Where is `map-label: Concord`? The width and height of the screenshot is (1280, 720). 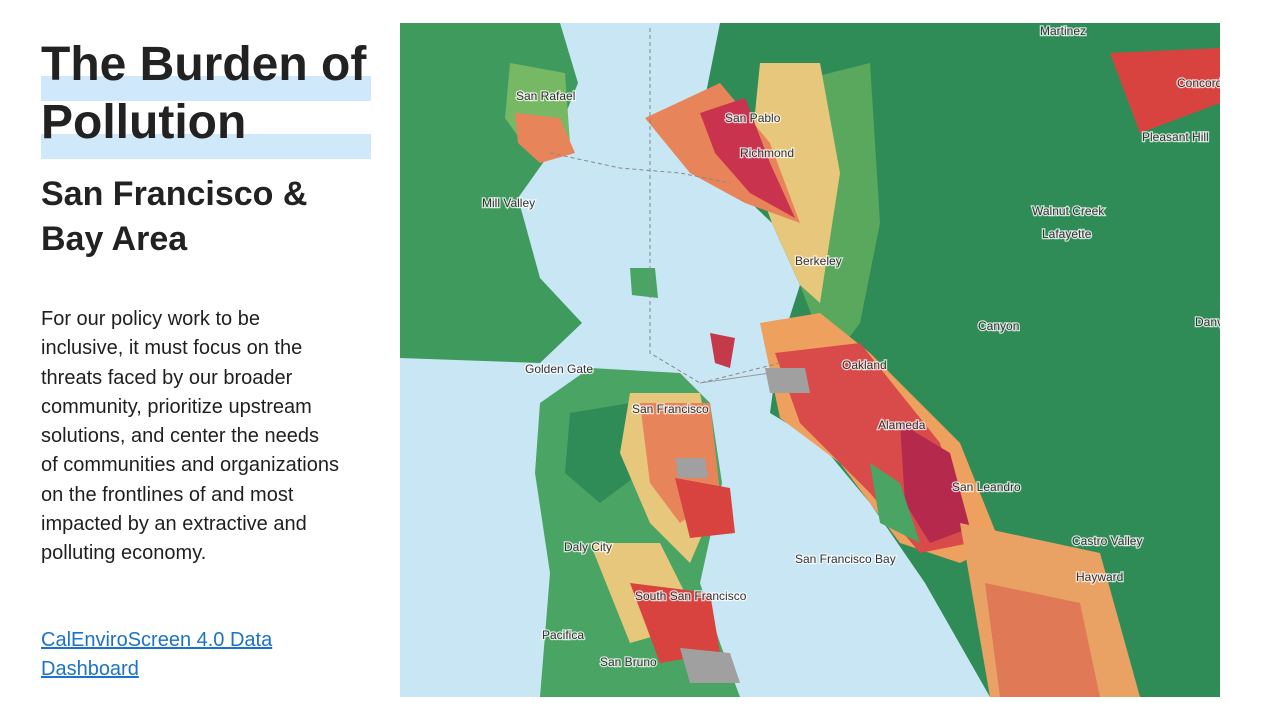
map-label: Concord is located at coordinates (1198, 83).